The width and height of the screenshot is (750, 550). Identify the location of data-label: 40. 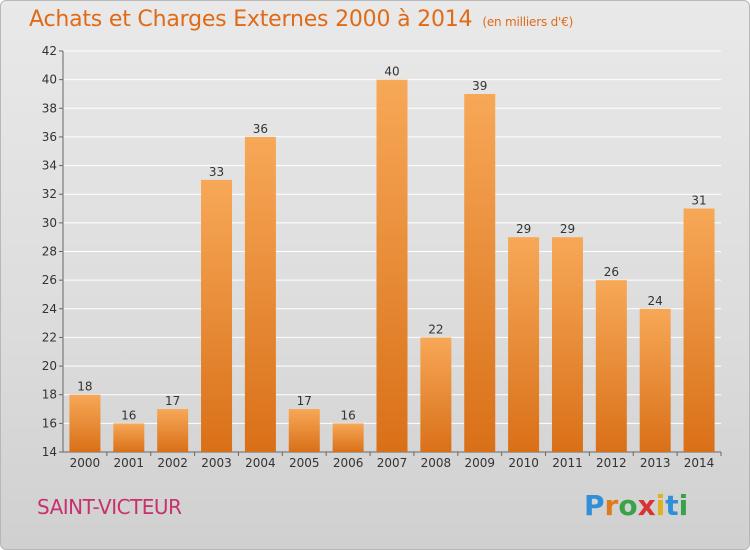
(391, 72).